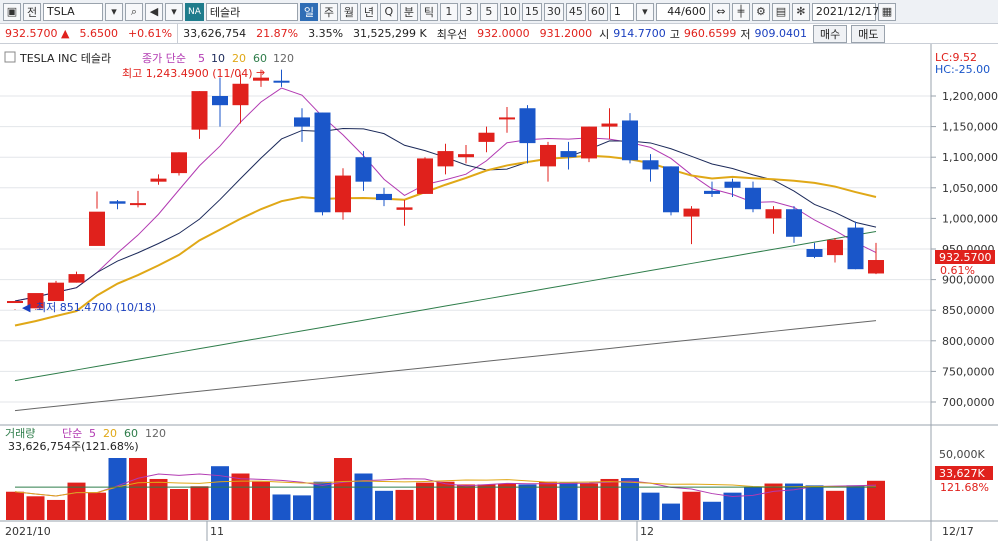  Describe the element at coordinates (73, 11) in the screenshot. I see `symbol-input: TSLA` at that location.